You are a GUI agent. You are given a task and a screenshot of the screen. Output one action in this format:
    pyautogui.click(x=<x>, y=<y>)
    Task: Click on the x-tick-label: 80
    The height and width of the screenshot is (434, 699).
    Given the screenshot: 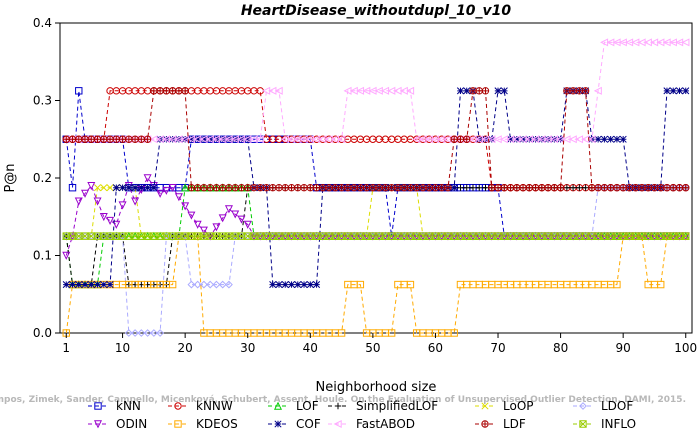 What is the action you would take?
    pyautogui.click(x=560, y=348)
    